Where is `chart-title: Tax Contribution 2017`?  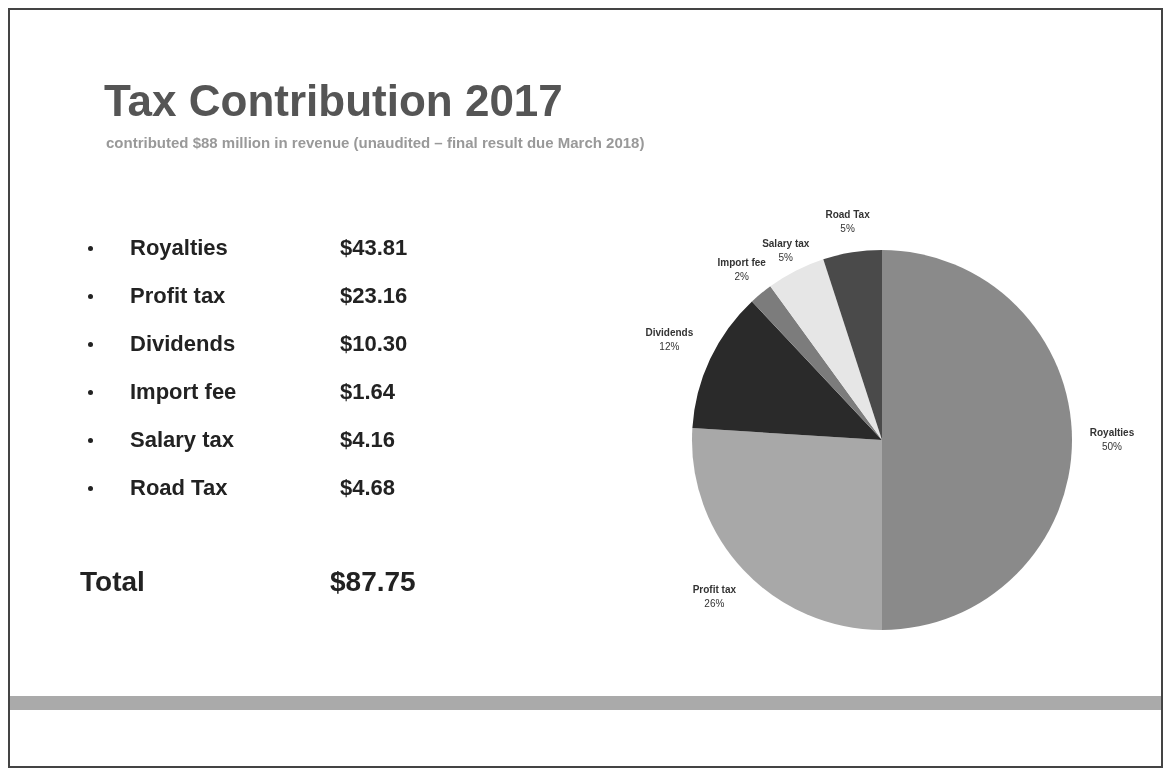 chart-title: Tax Contribution 2017 is located at coordinates (333, 101).